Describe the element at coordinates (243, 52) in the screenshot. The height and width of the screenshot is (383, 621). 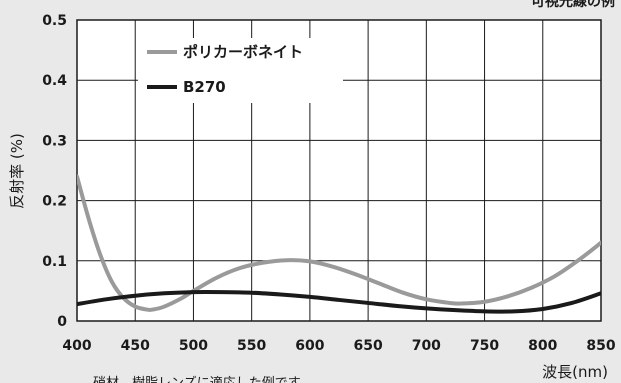
I see `legend-label-polycarbonate: ポリカーボネイト` at that location.